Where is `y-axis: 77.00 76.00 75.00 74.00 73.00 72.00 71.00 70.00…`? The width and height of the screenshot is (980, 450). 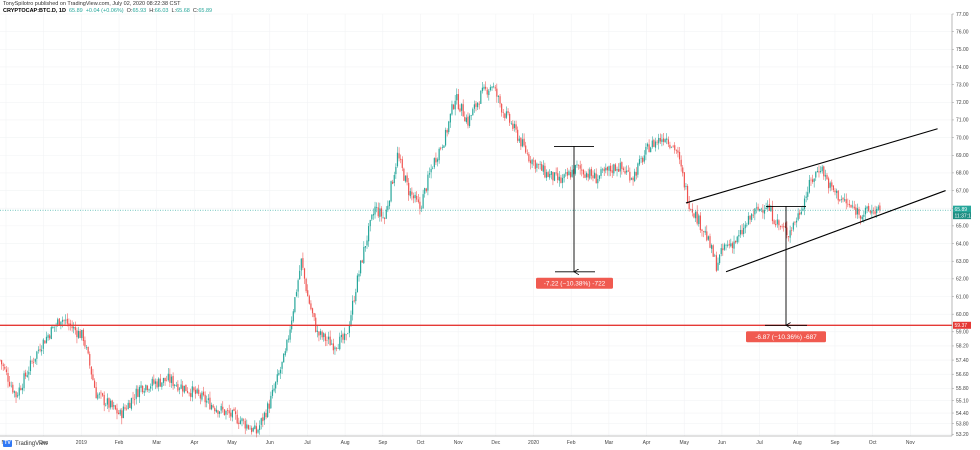
y-axis: 77.00 76.00 75.00 74.00 73.00 72.00 71.00 70.00… is located at coordinates (960, 225).